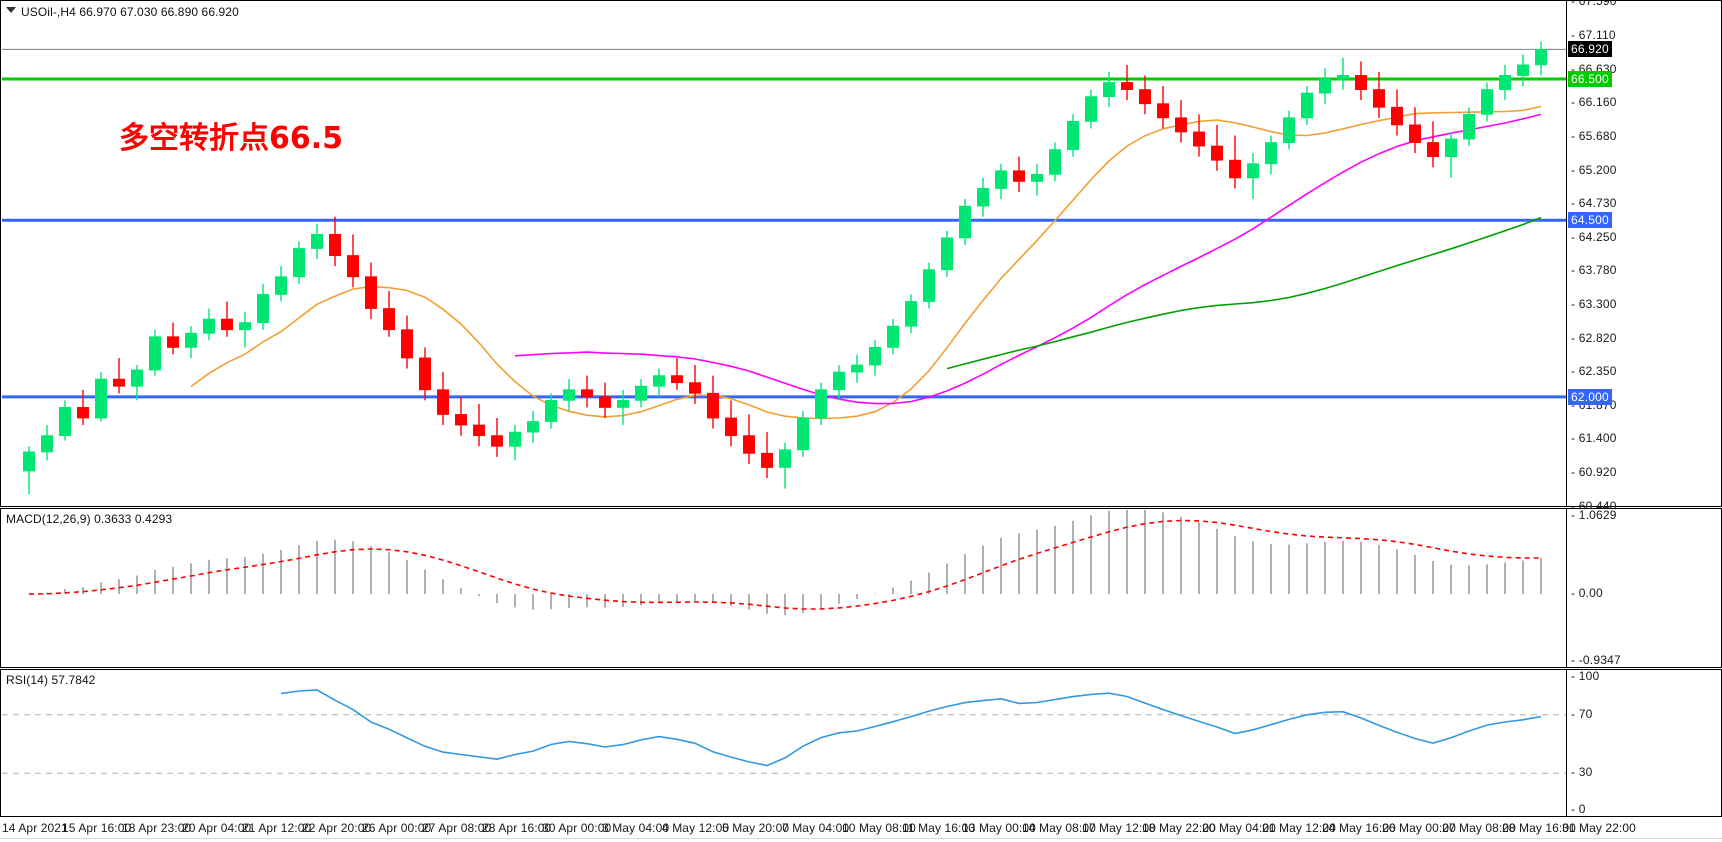  What do you see at coordinates (1643, 743) in the screenshot?
I see `rsi-axis: - 100 - 70 - 30 - 0` at bounding box center [1643, 743].